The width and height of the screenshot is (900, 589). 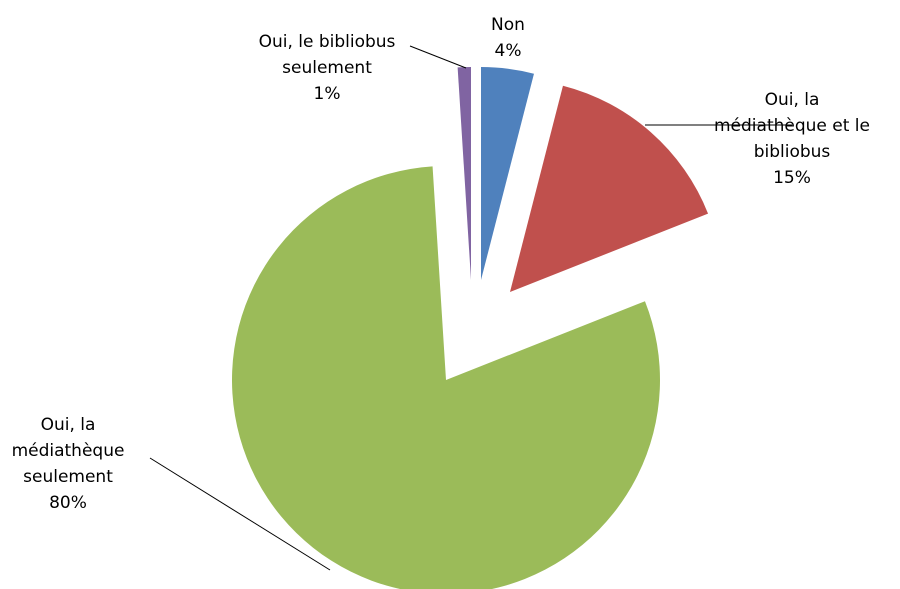 What do you see at coordinates (792, 139) in the screenshot?
I see `slice-label-1: Oui, la médiathèque et le bibliobus 15%` at bounding box center [792, 139].